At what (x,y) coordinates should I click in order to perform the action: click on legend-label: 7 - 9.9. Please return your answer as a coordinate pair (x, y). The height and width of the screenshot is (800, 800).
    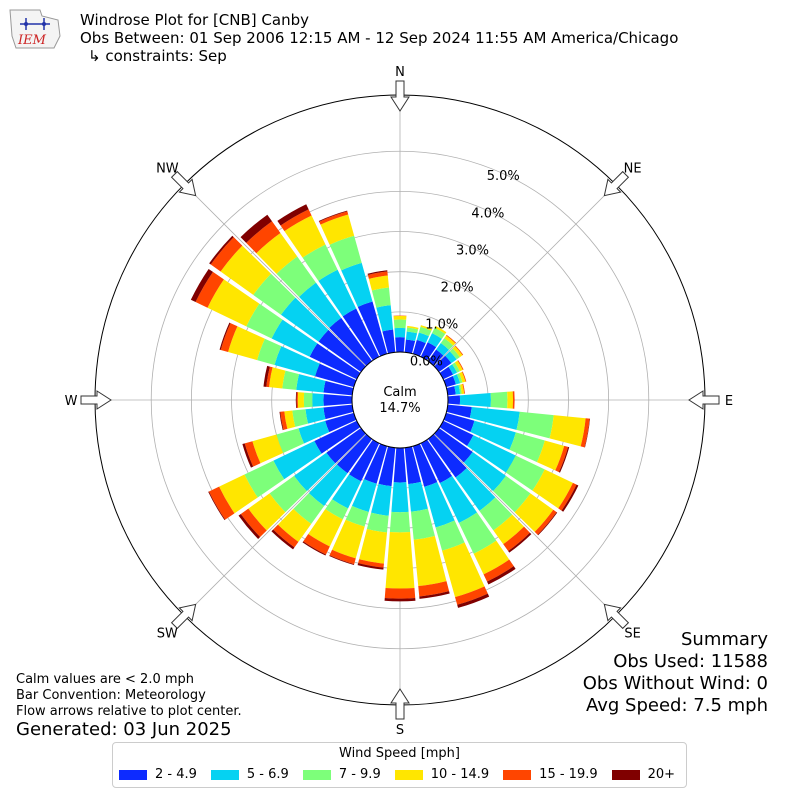
    Looking at the image, I should click on (359, 774).